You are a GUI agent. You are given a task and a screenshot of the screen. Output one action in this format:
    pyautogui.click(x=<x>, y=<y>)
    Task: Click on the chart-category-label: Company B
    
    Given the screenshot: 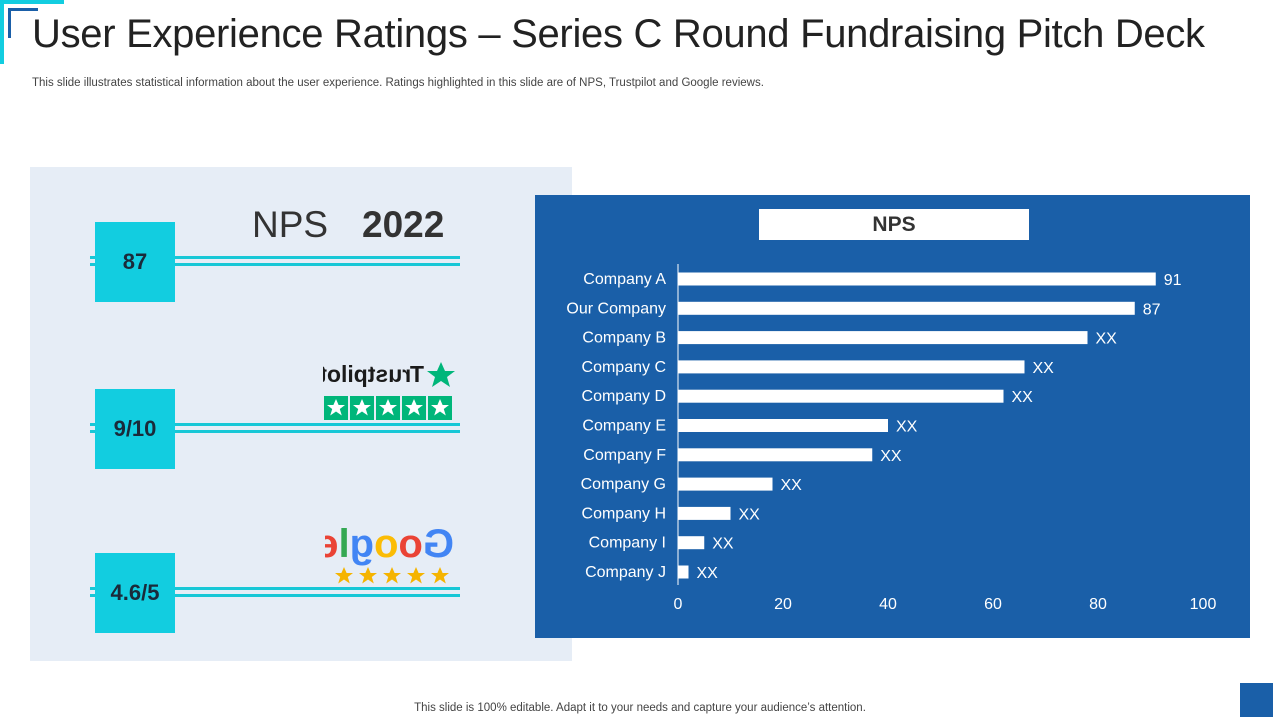 What is the action you would take?
    pyautogui.click(x=624, y=338)
    